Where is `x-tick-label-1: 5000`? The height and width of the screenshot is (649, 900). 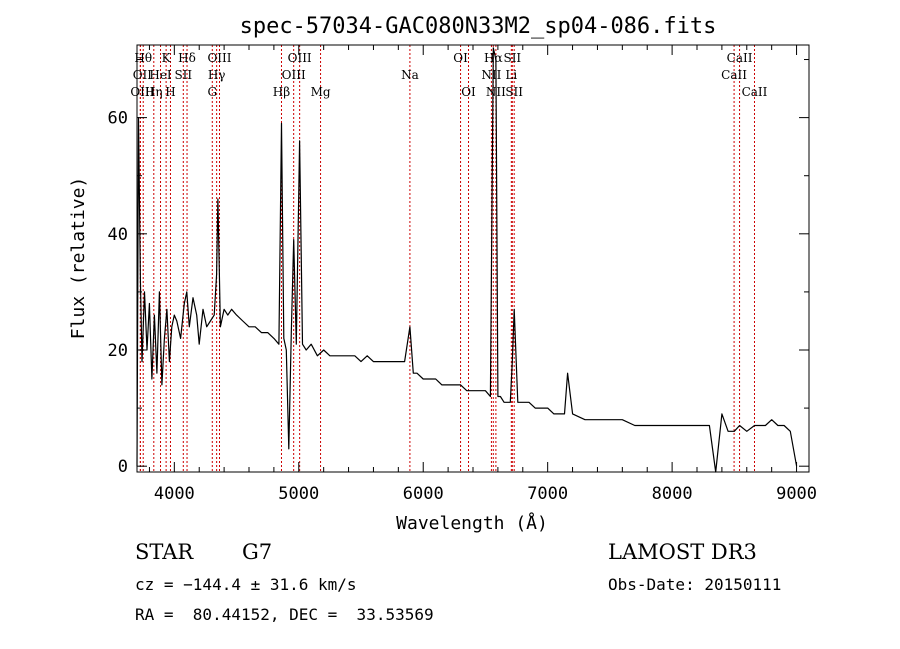 x-tick-label-1: 5000 is located at coordinates (298, 494).